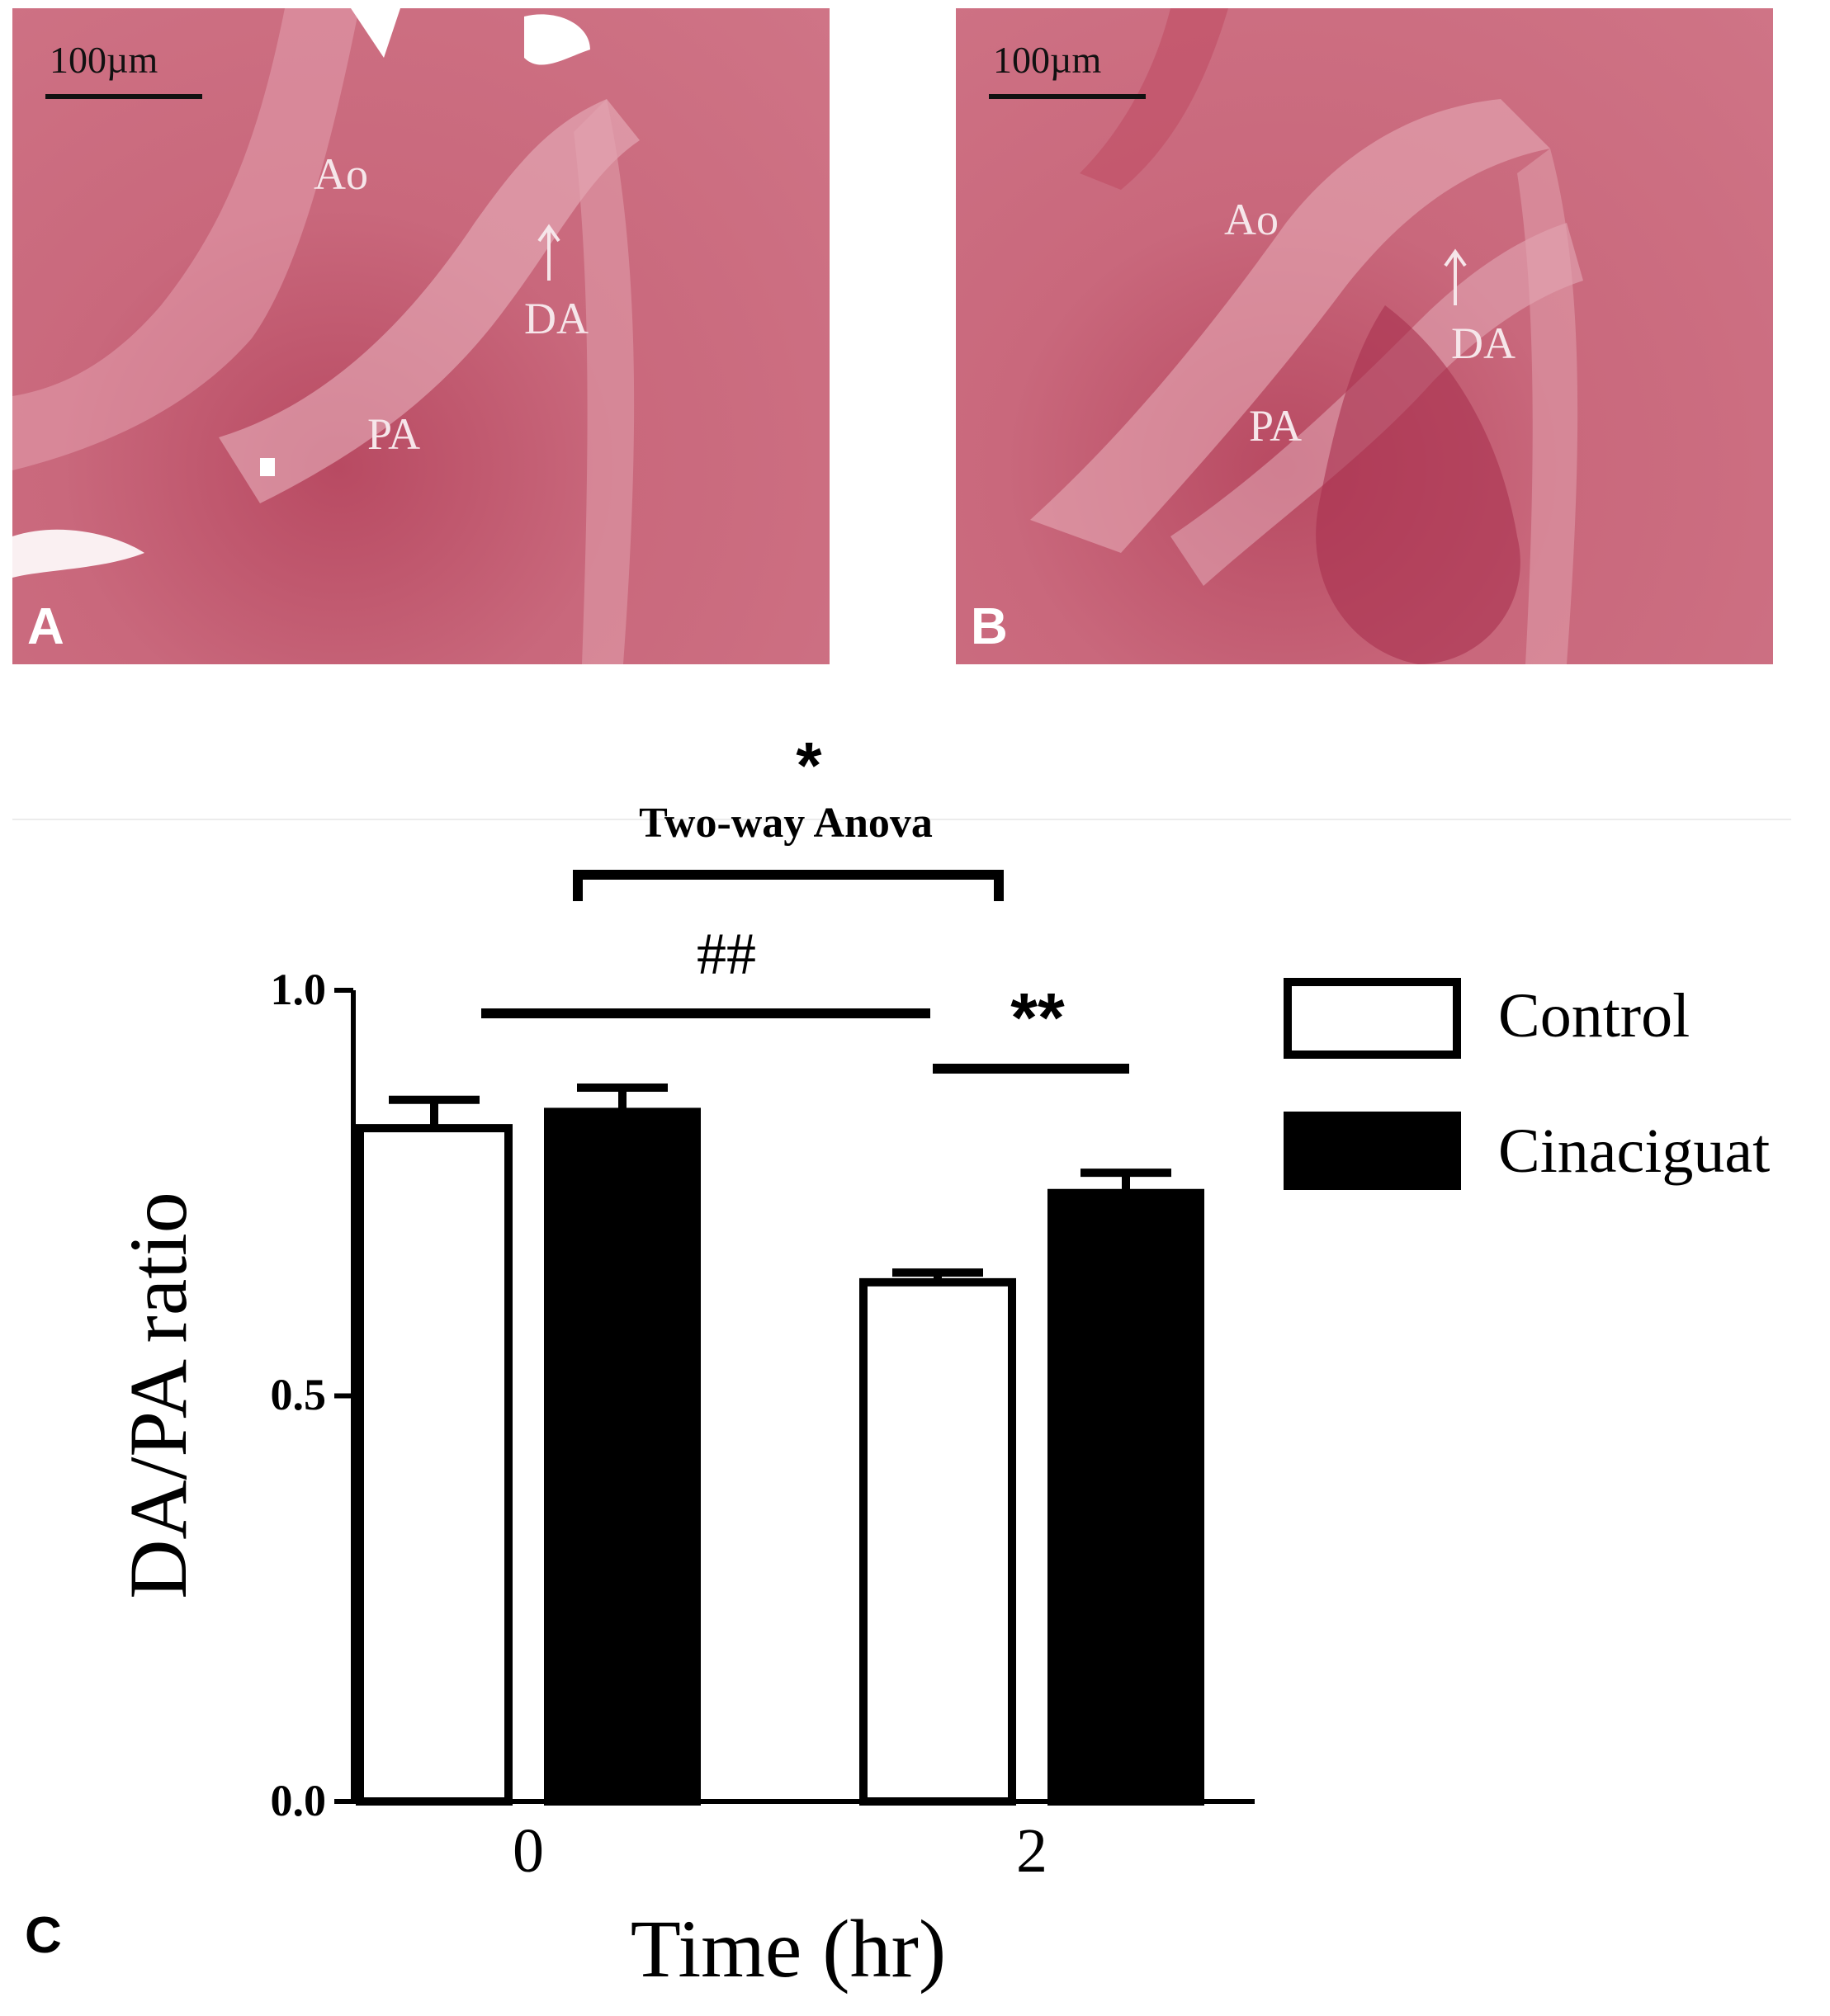 This screenshot has width=1830, height=2016. Describe the element at coordinates (299, 1800) in the screenshot. I see `y-tick-label-0: 0.0` at that location.